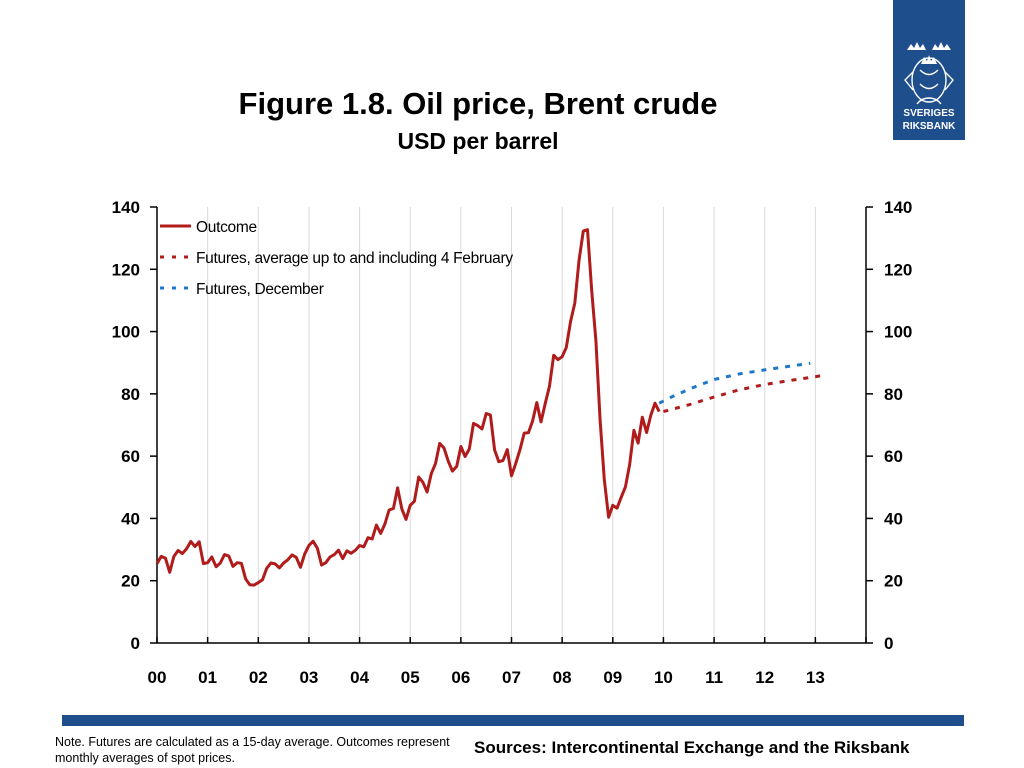 Image resolution: width=1024 pixels, height=768 pixels. I want to click on crown-emblem-icon, so click(929, 73).